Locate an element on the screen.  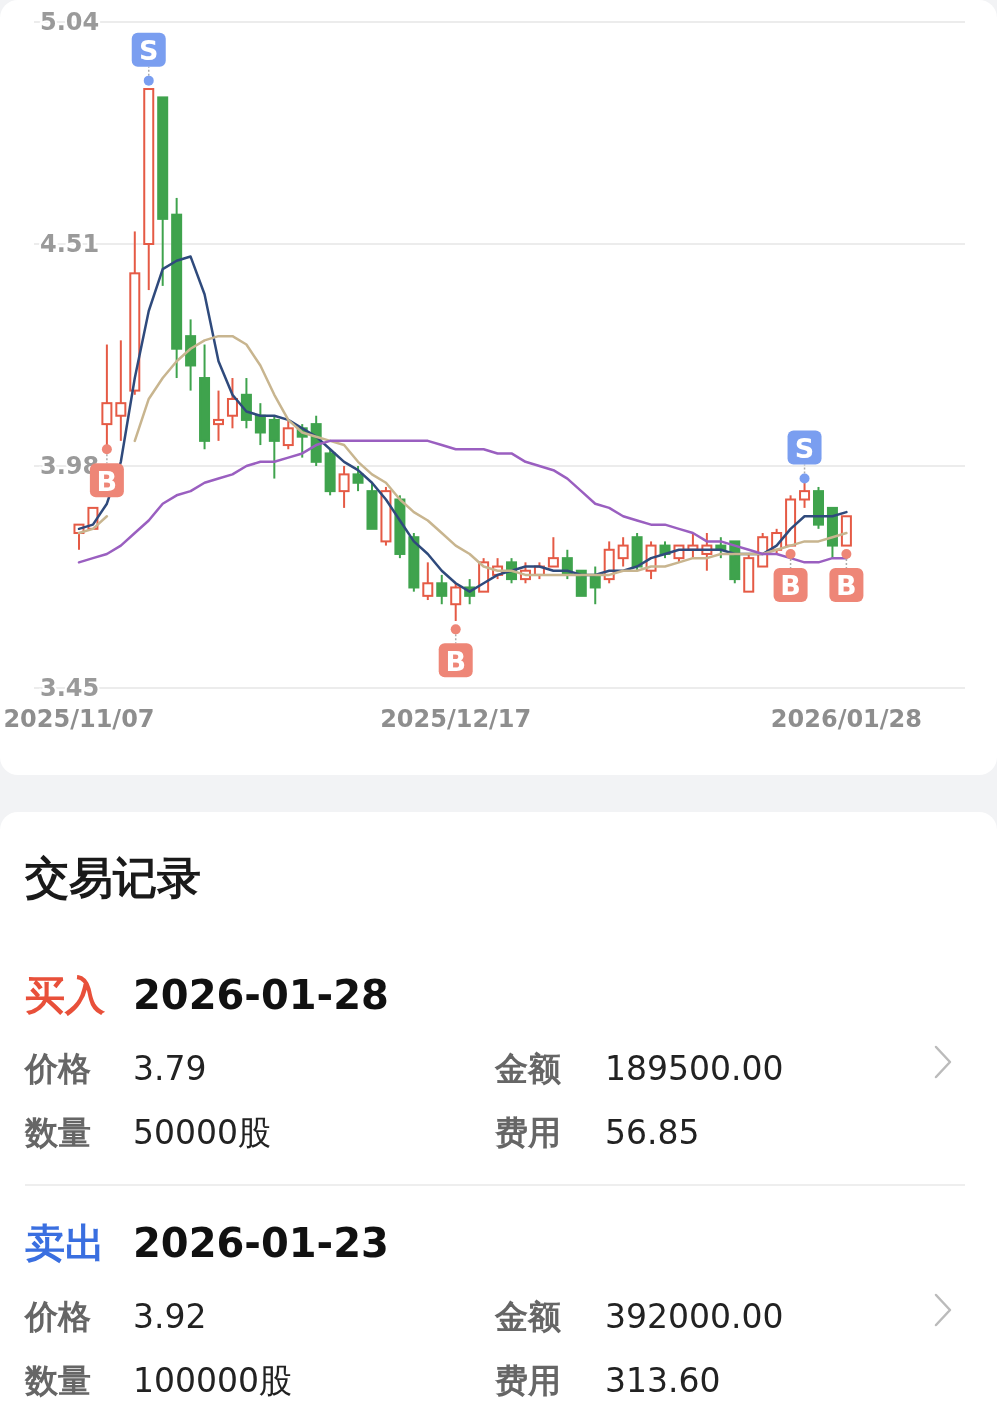
text: 3.79 is located at coordinates (170, 1068).